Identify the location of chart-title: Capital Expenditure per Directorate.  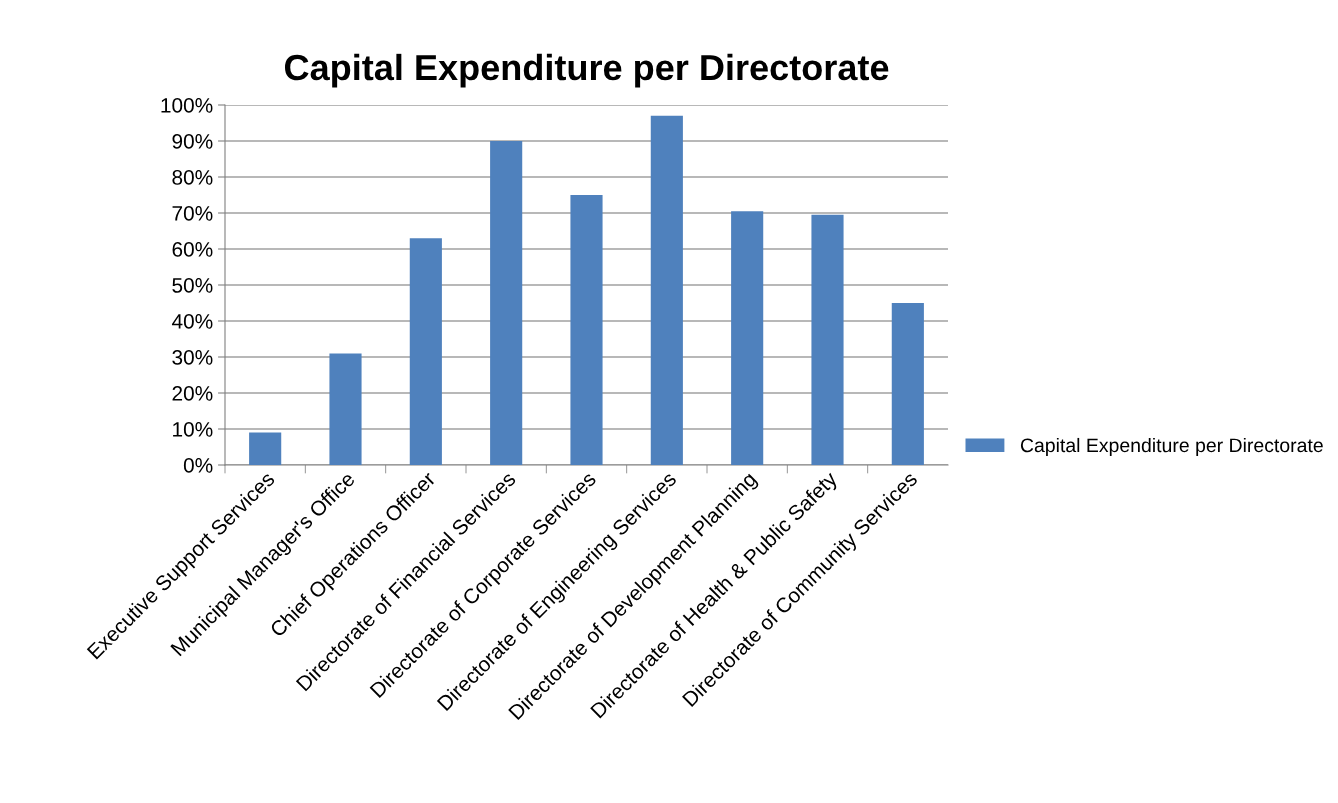
(586, 70).